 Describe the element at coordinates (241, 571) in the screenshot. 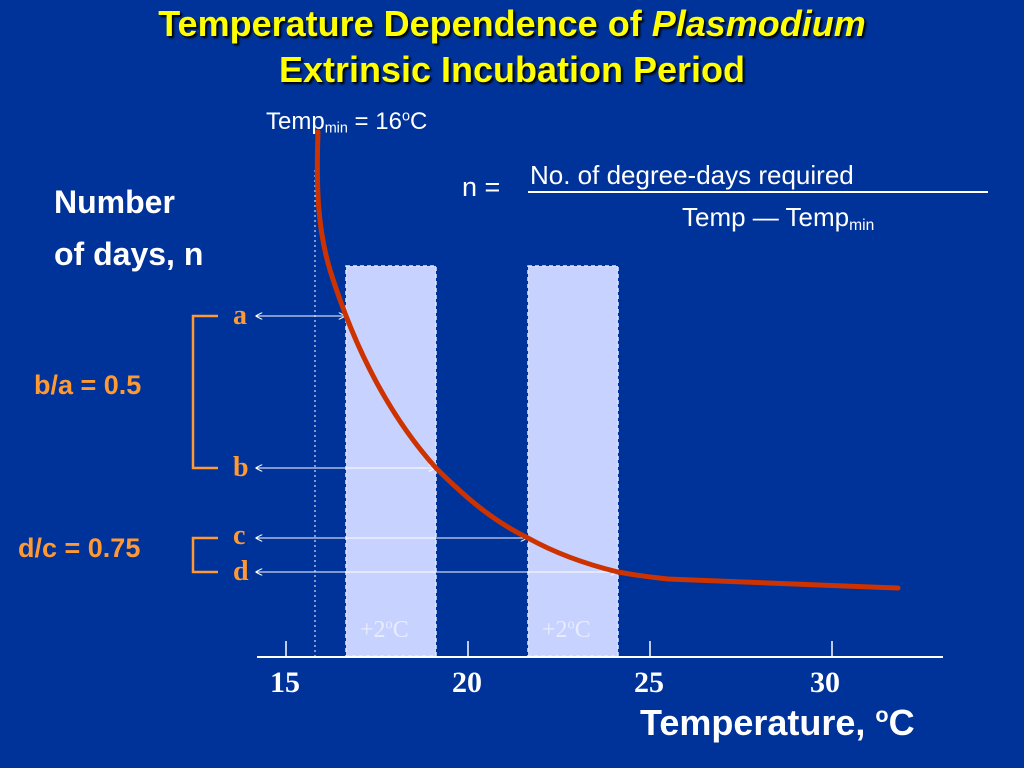

I see `point-label-d: d` at that location.